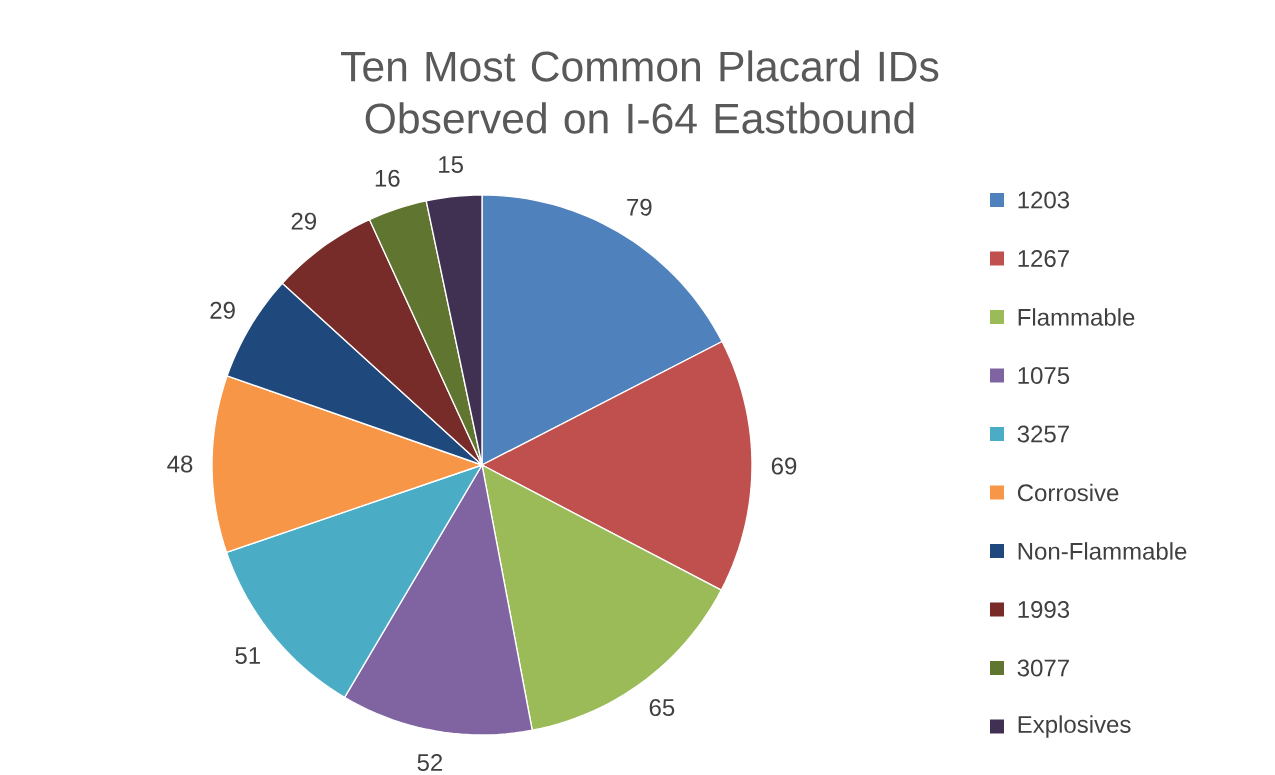 This screenshot has height=775, width=1275. What do you see at coordinates (1043, 434) in the screenshot?
I see `legend-label: 3257` at bounding box center [1043, 434].